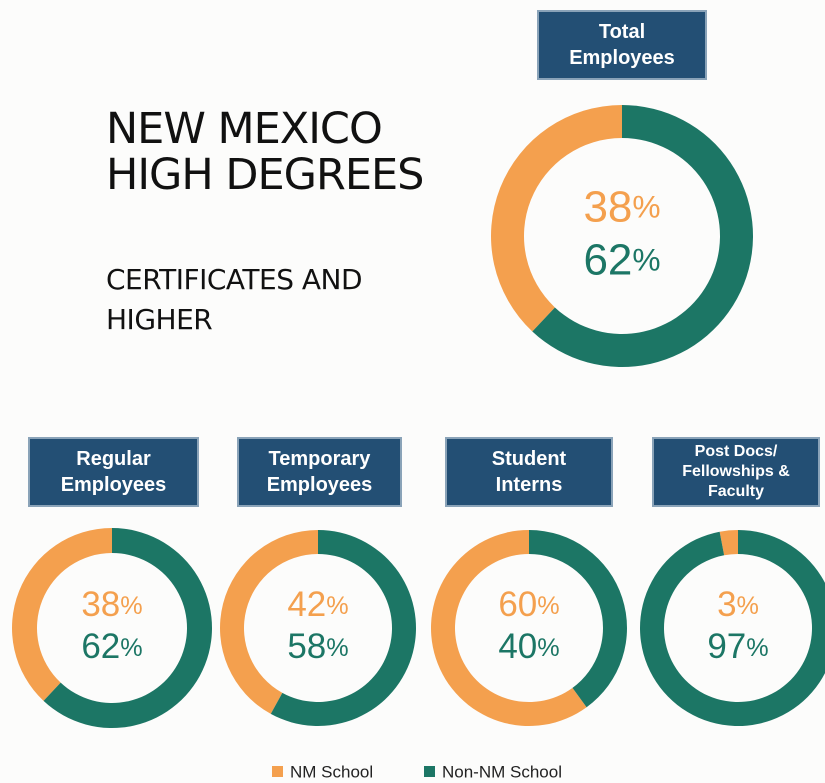 The height and width of the screenshot is (783, 825). Describe the element at coordinates (113, 472) in the screenshot. I see `chart-title: Regular Employees` at that location.